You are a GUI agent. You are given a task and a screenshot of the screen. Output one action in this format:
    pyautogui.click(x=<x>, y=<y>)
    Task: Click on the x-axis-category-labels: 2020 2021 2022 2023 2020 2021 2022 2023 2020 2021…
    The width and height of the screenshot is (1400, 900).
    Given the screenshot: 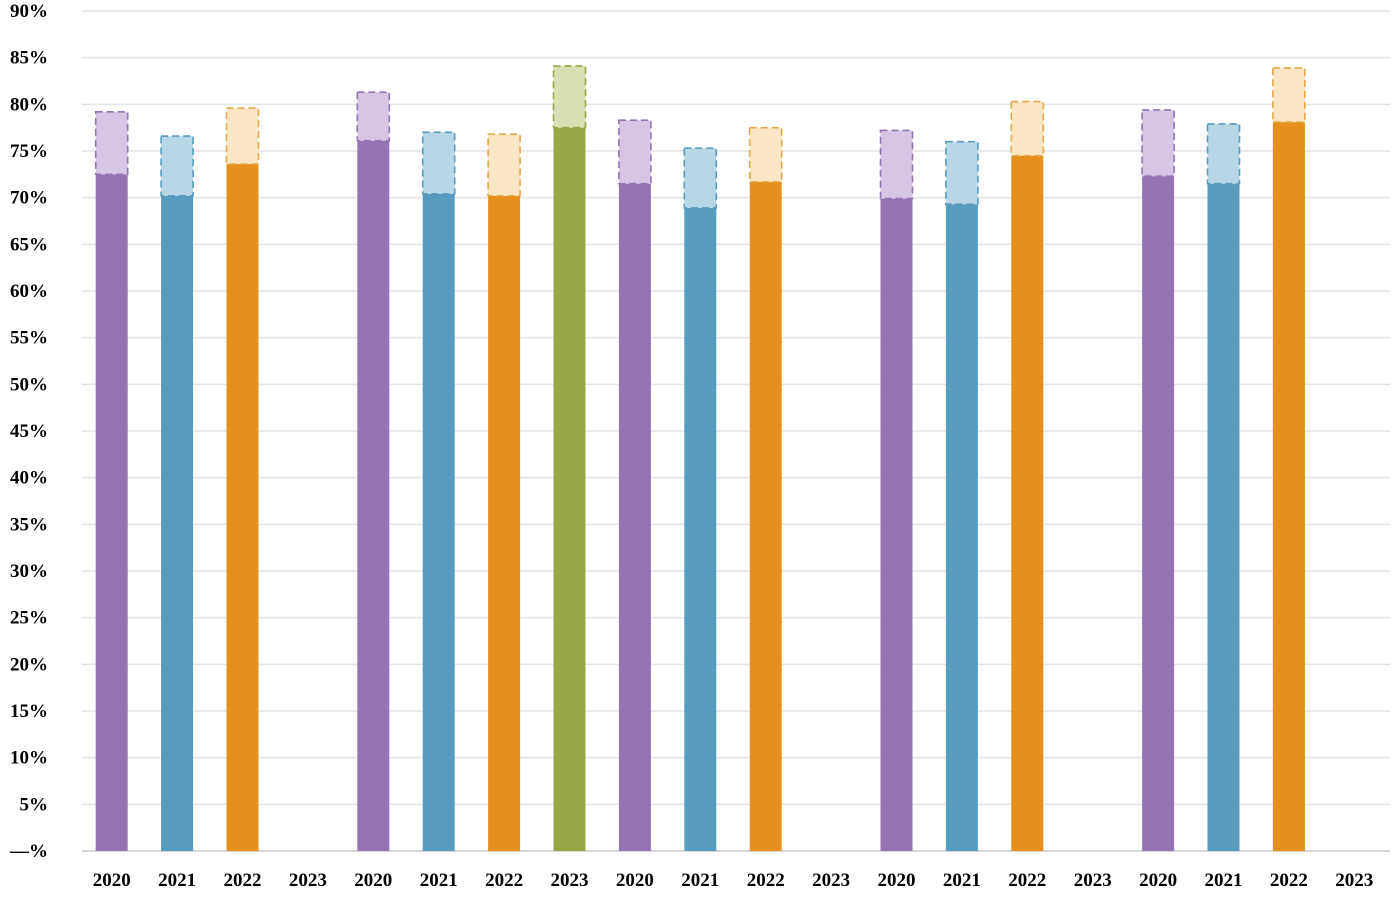 What is the action you would take?
    pyautogui.click(x=733, y=880)
    